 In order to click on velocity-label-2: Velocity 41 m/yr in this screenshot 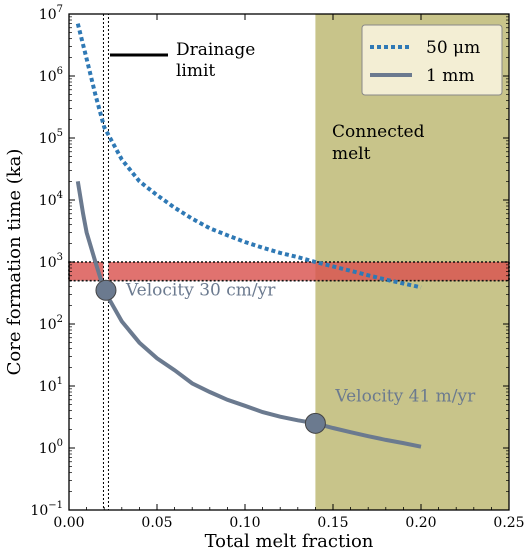, I will do `click(405, 396)`.